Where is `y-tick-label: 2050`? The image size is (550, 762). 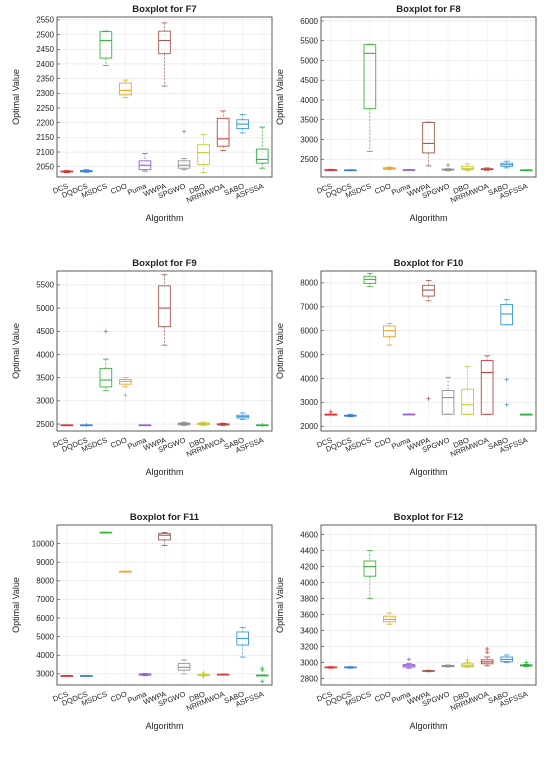
y-tick-label: 2050 is located at coordinates (45, 167).